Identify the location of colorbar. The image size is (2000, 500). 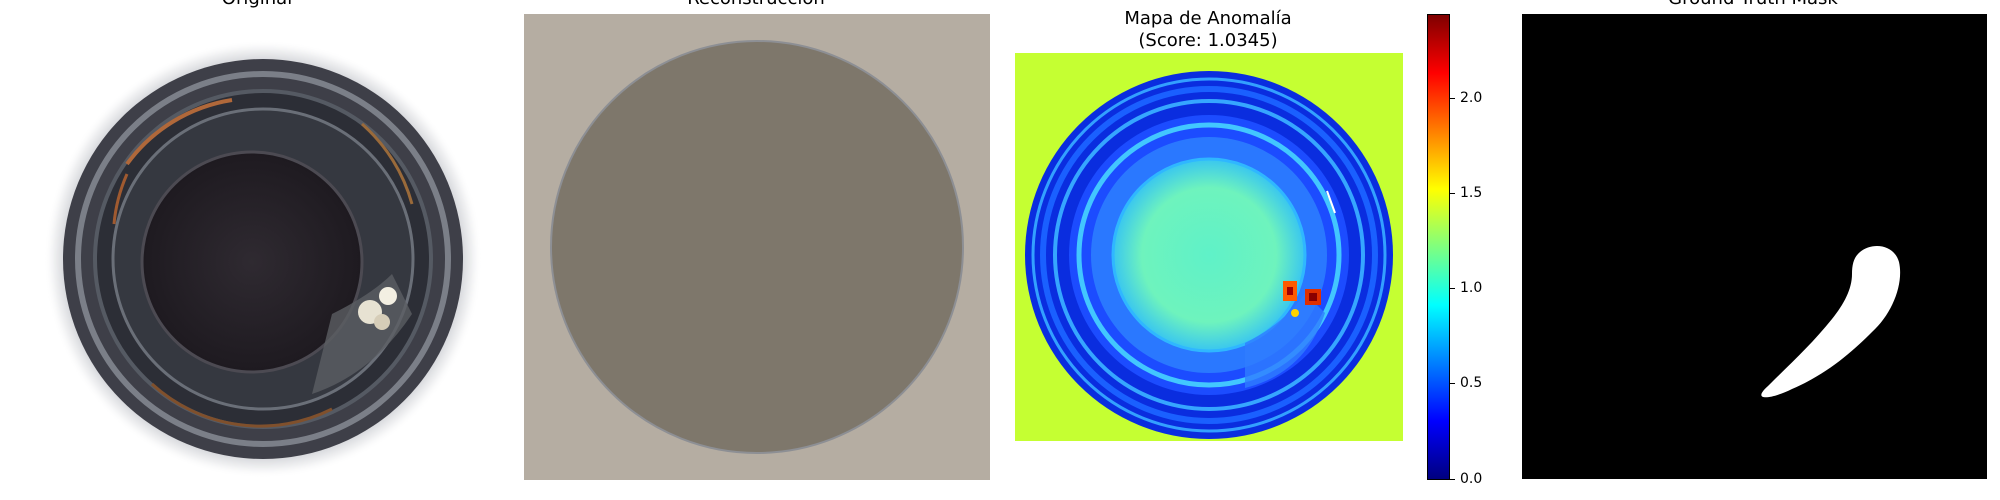
(1438, 247).